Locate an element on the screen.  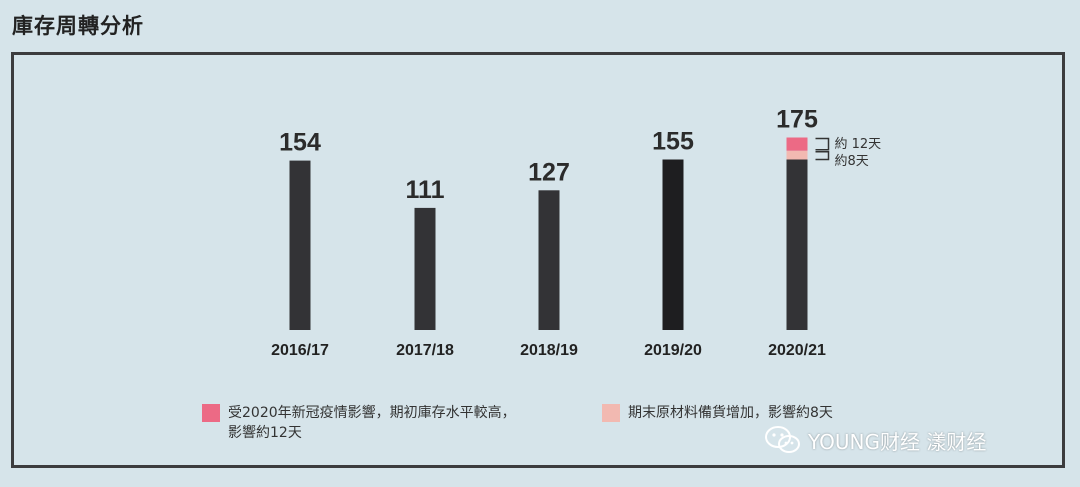
category-label-2017-18: 2017/18 is located at coordinates (425, 350).